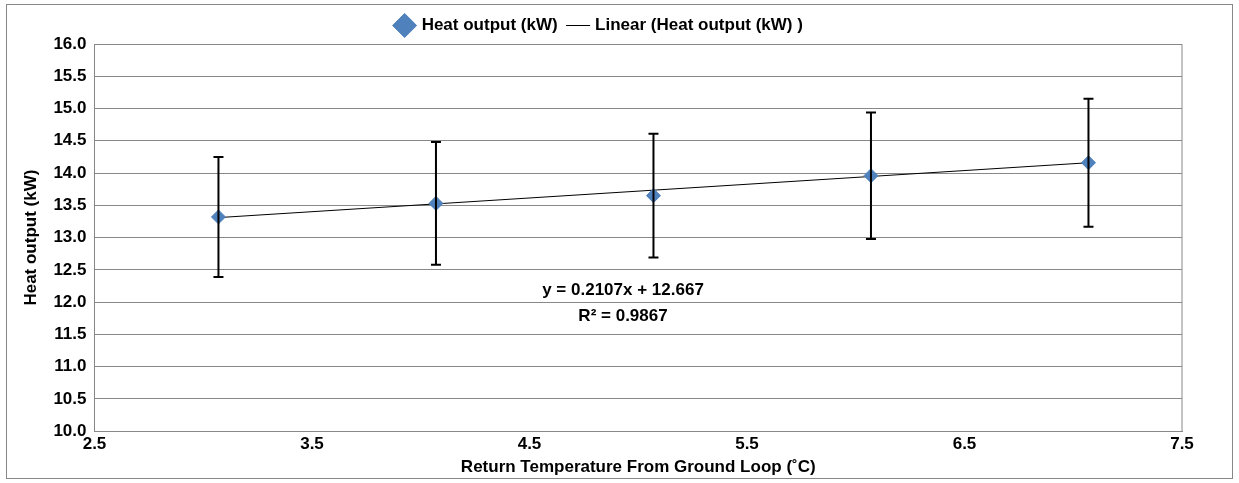  Describe the element at coordinates (70, 366) in the screenshot. I see `y-tick-label: 11.0` at that location.